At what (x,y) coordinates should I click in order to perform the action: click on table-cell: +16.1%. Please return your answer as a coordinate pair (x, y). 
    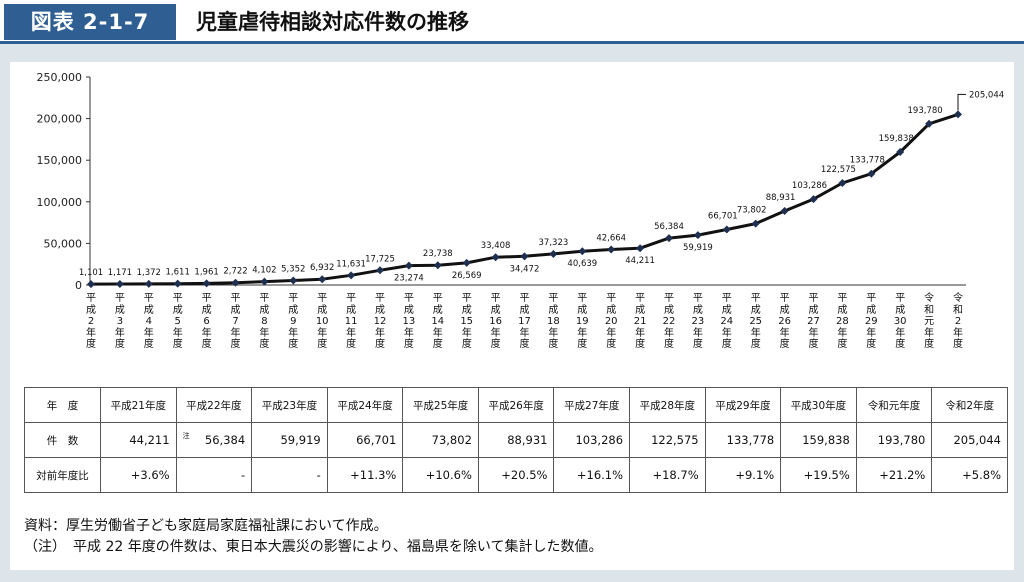
    Looking at the image, I should click on (592, 475).